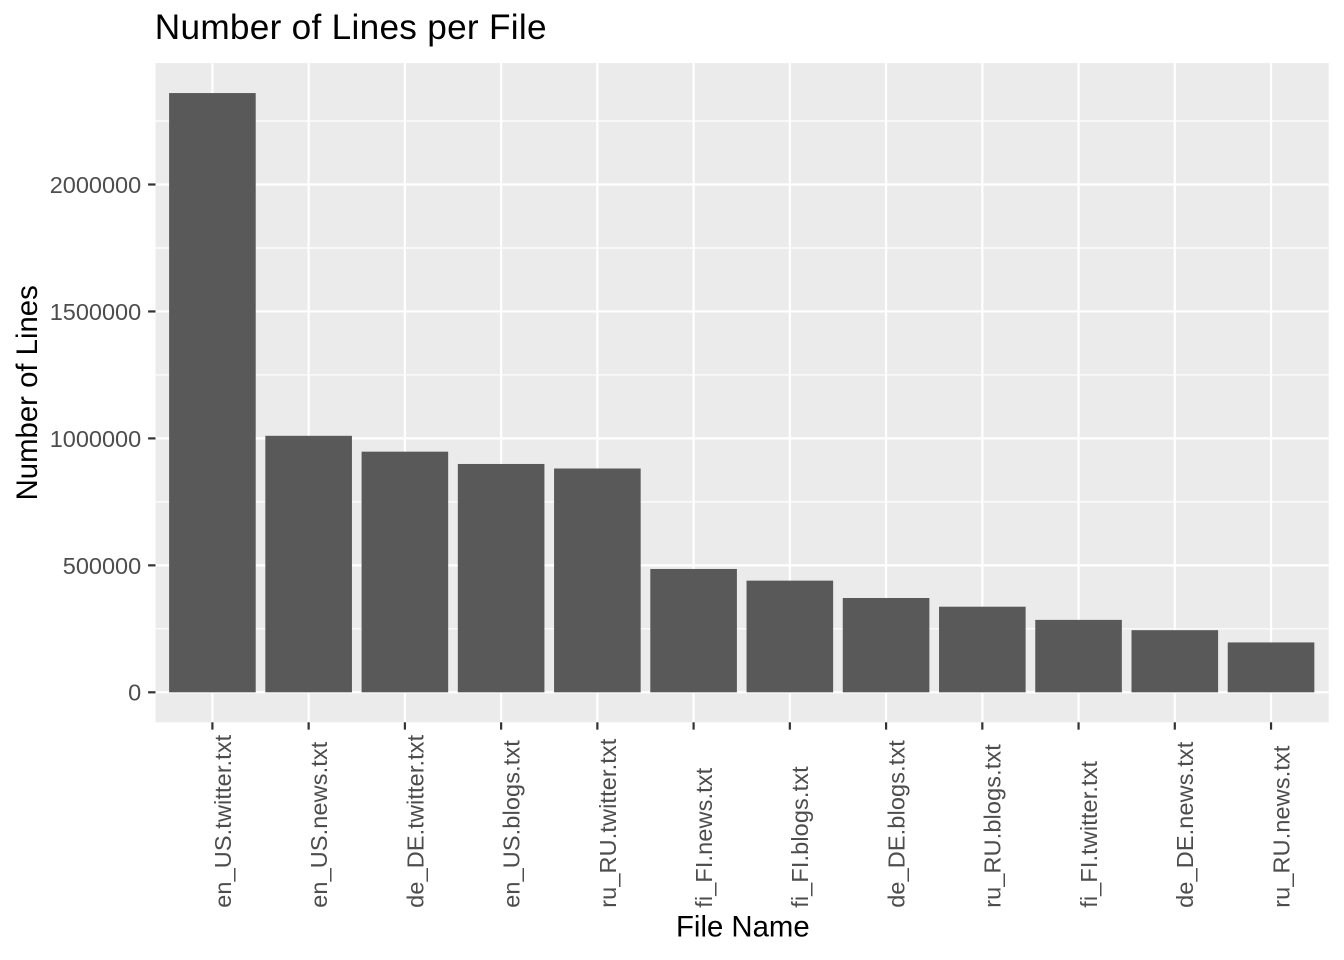 The height and width of the screenshot is (960, 1344). I want to click on svg-text: de_DE.blogs.txt, so click(896, 824).